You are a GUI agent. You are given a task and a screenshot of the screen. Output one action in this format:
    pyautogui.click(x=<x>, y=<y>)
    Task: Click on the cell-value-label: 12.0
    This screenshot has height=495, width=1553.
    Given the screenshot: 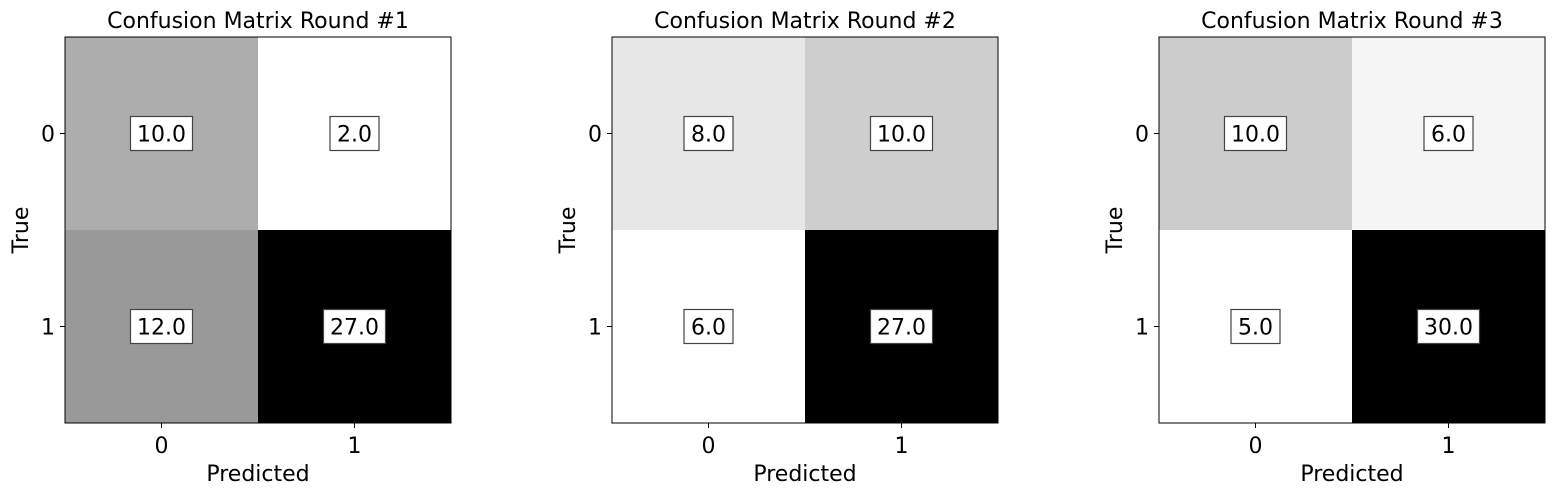 What is the action you would take?
    pyautogui.click(x=161, y=328)
    